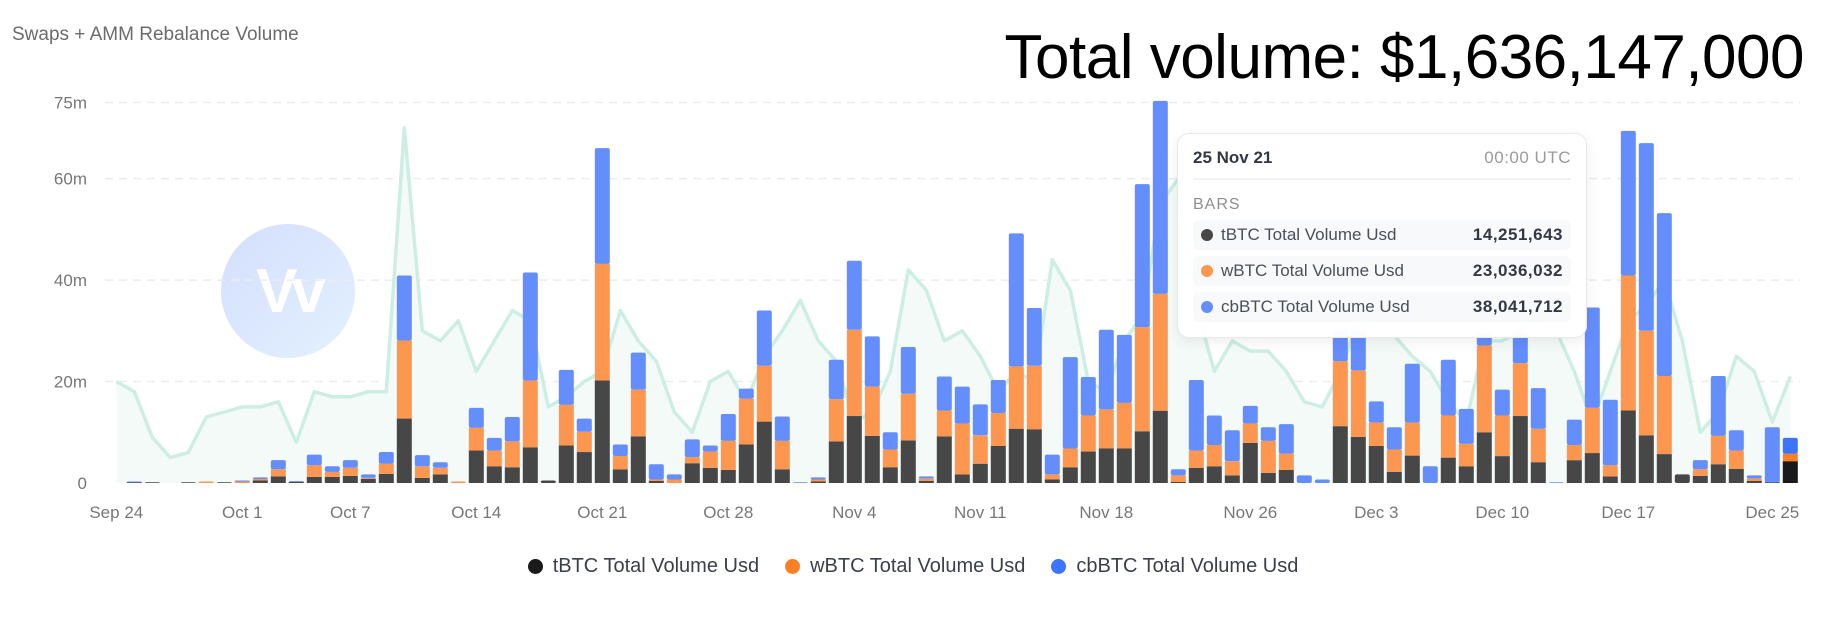 The width and height of the screenshot is (1826, 638). Describe the element at coordinates (1527, 157) in the screenshot. I see `tooltip-time: 00:00 UTC` at that location.